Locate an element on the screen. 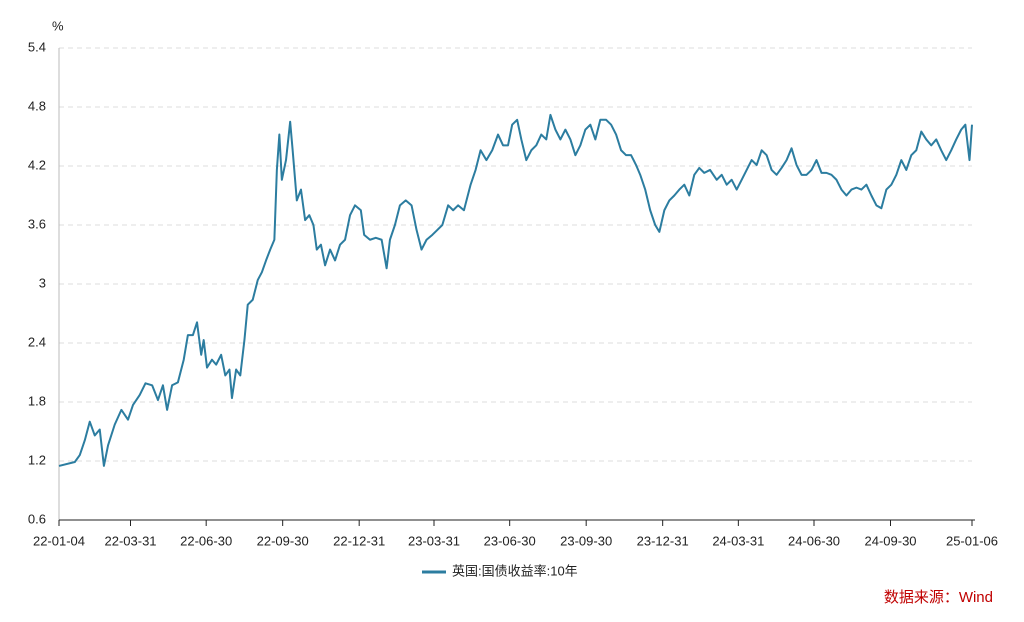 Image resolution: width=1024 pixels, height=622 pixels. x-tick-label: 22-01-04 is located at coordinates (59, 540).